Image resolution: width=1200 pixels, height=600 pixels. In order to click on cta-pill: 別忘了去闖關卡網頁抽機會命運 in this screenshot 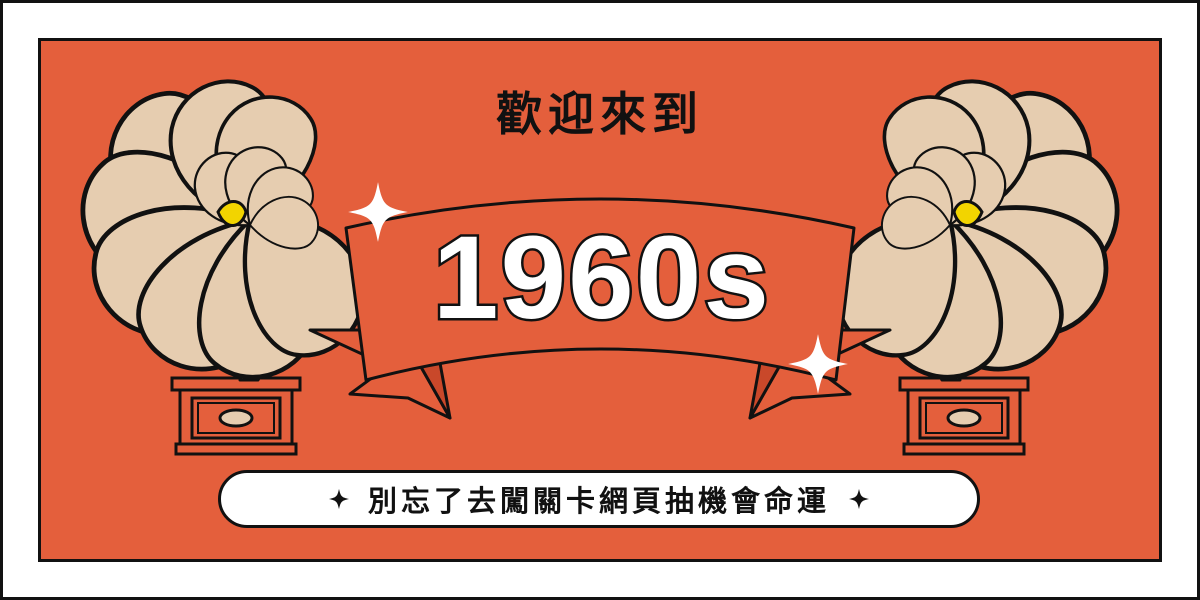, I will do `click(599, 499)`.